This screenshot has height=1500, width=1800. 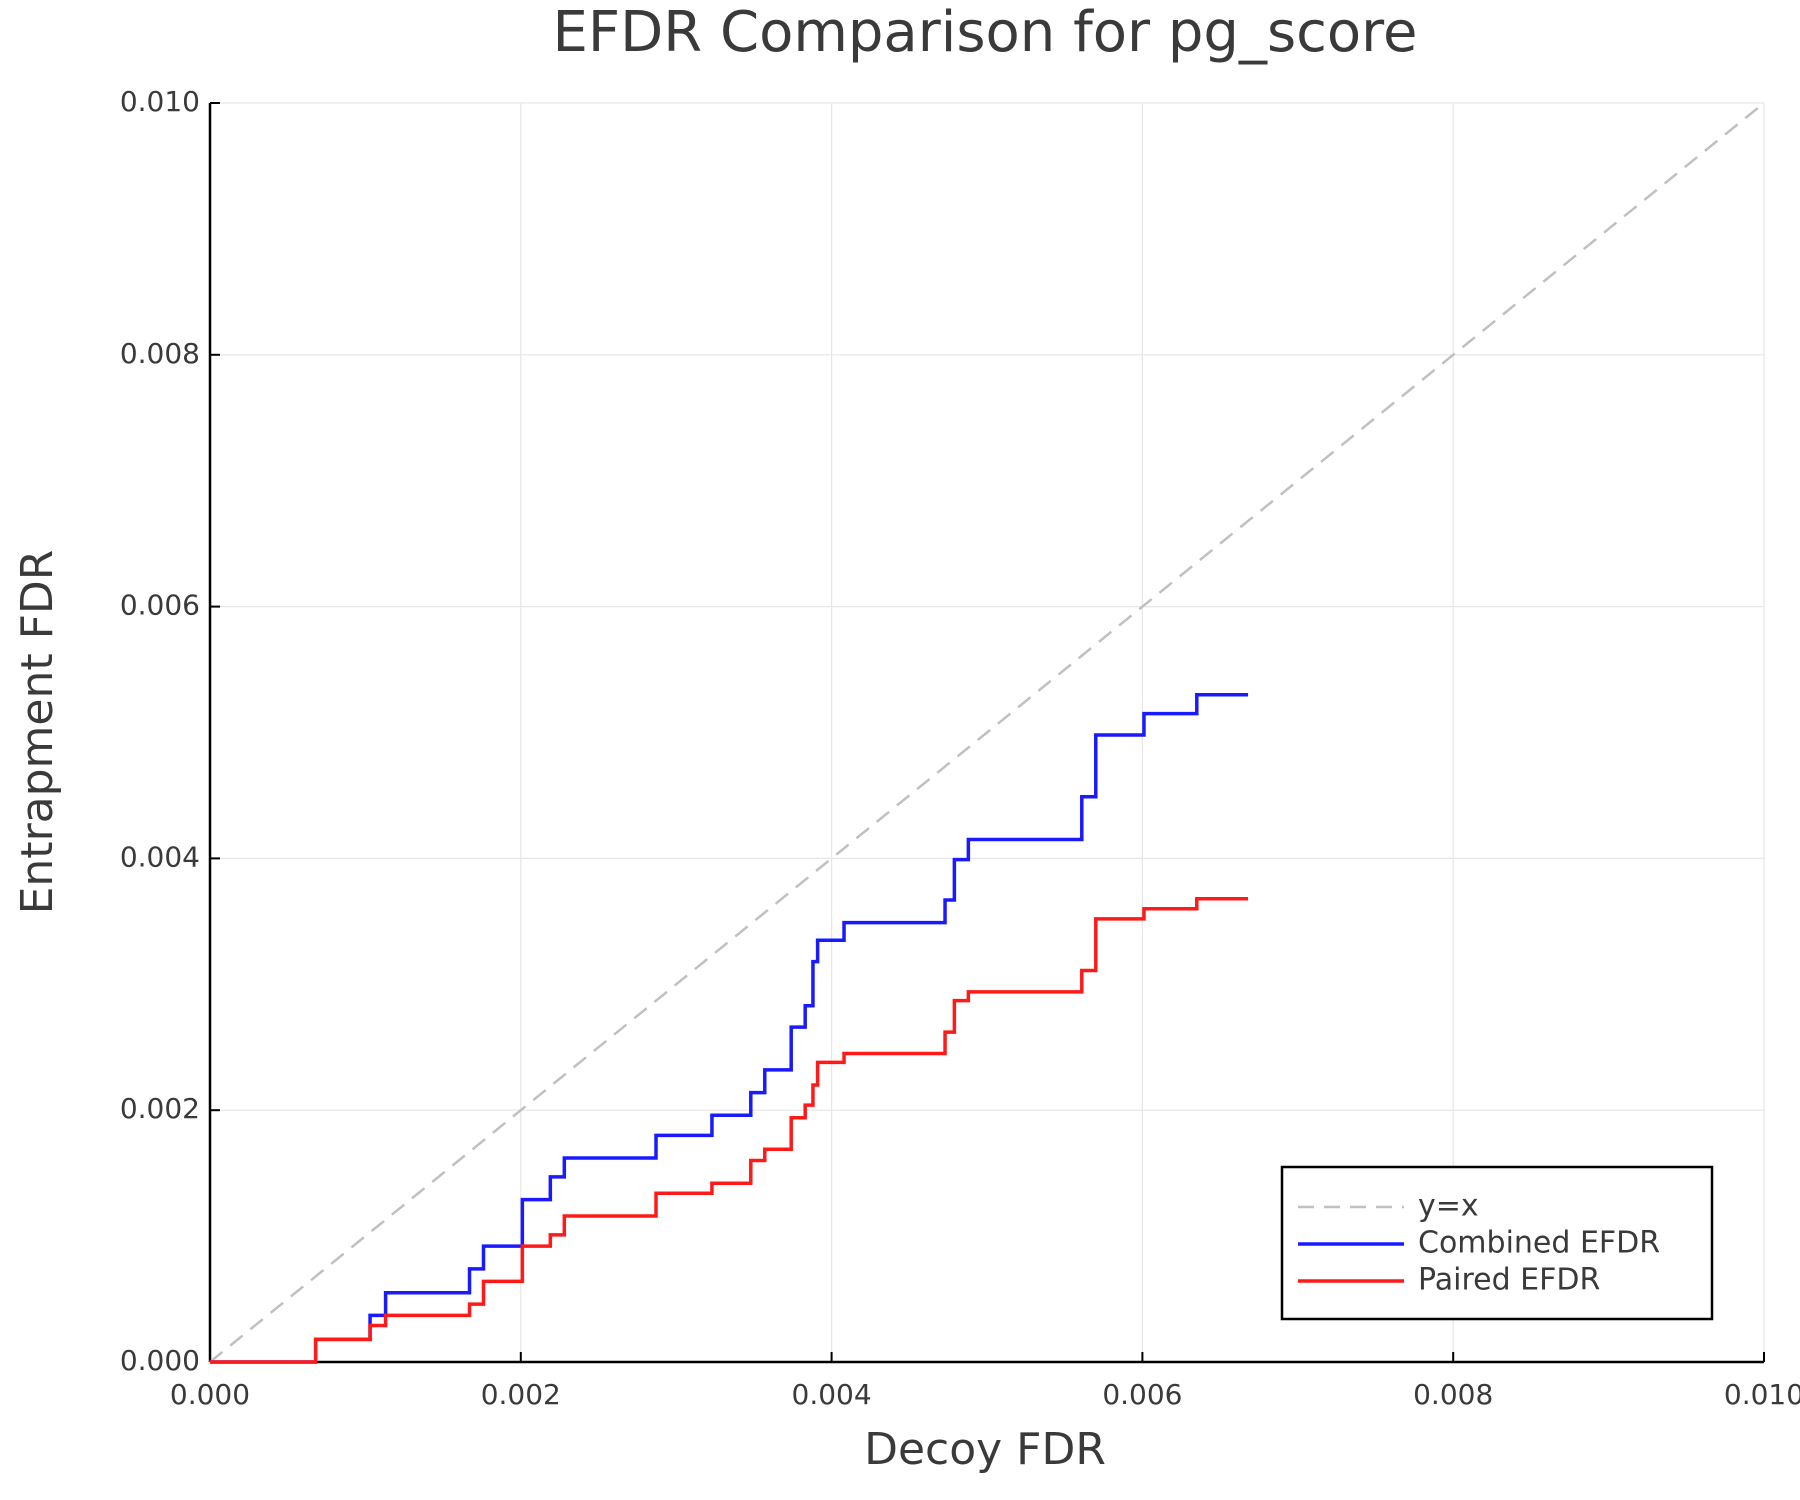 What do you see at coordinates (160, 1360) in the screenshot?
I see `y-tick-label: 0.000` at bounding box center [160, 1360].